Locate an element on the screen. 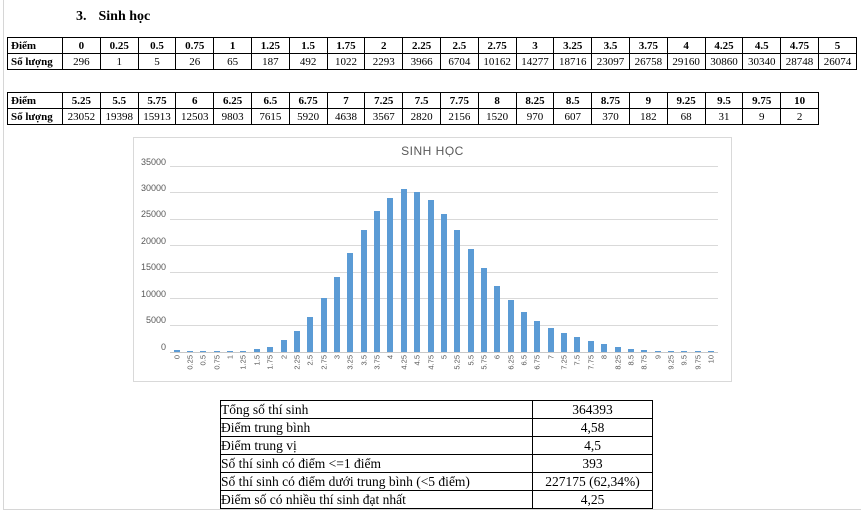 This screenshot has height=519, width=861. x-tick-slot: 5 is located at coordinates (443, 367).